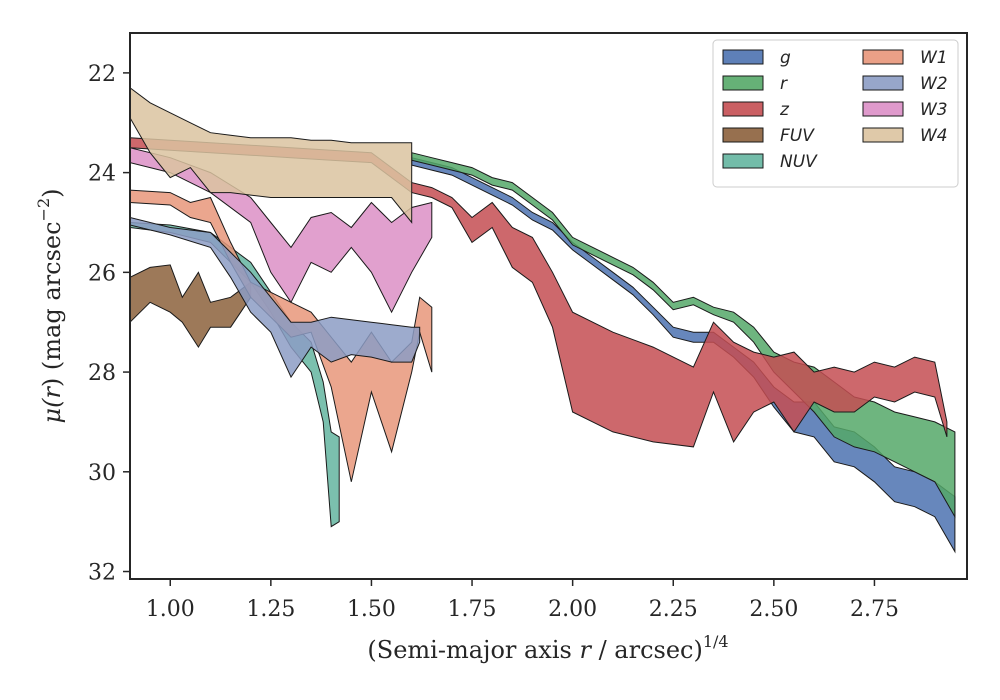 The width and height of the screenshot is (1000, 700). What do you see at coordinates (50, 305) in the screenshot?
I see `y-axis-label: μ(r) (mag arcsec−2)` at bounding box center [50, 305].